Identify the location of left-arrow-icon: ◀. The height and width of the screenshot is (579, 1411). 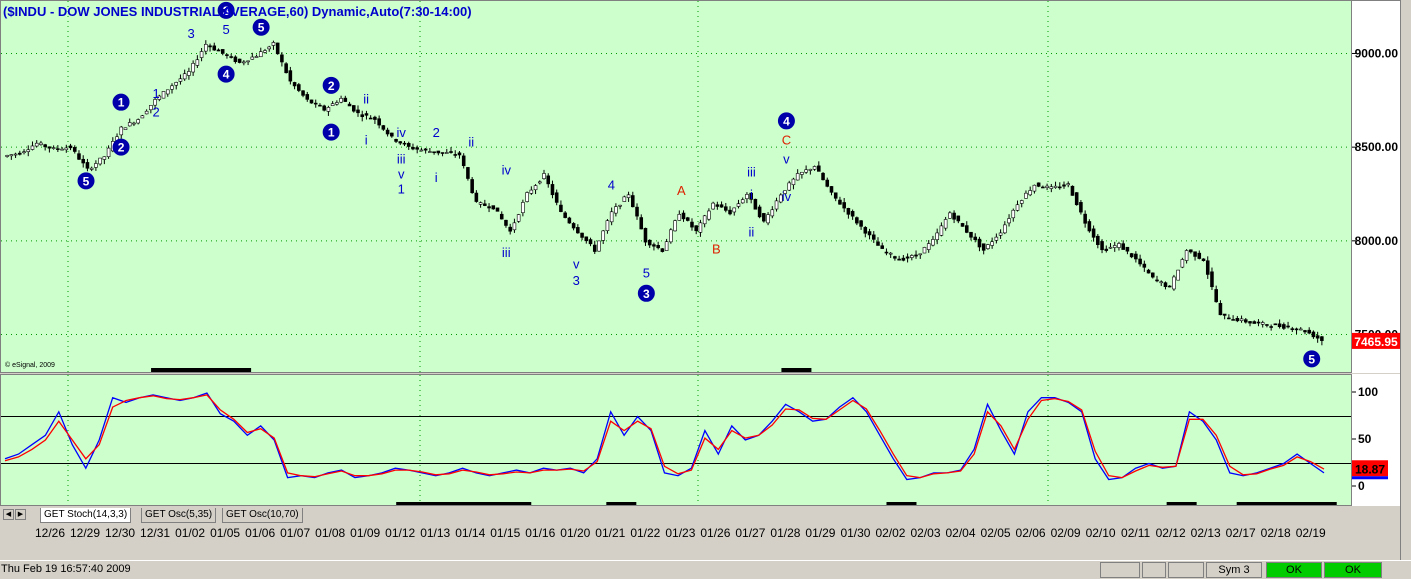
(8, 514).